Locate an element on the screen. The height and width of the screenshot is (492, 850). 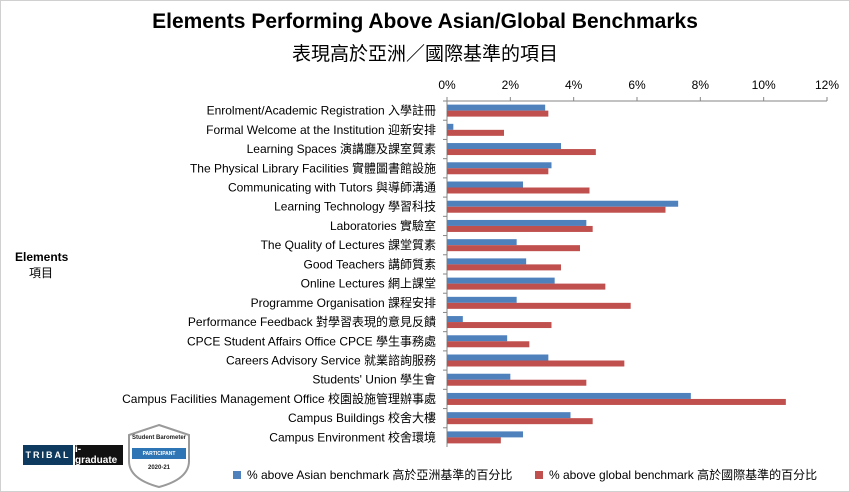
badge-year: 2020-21 is located at coordinates (159, 468).